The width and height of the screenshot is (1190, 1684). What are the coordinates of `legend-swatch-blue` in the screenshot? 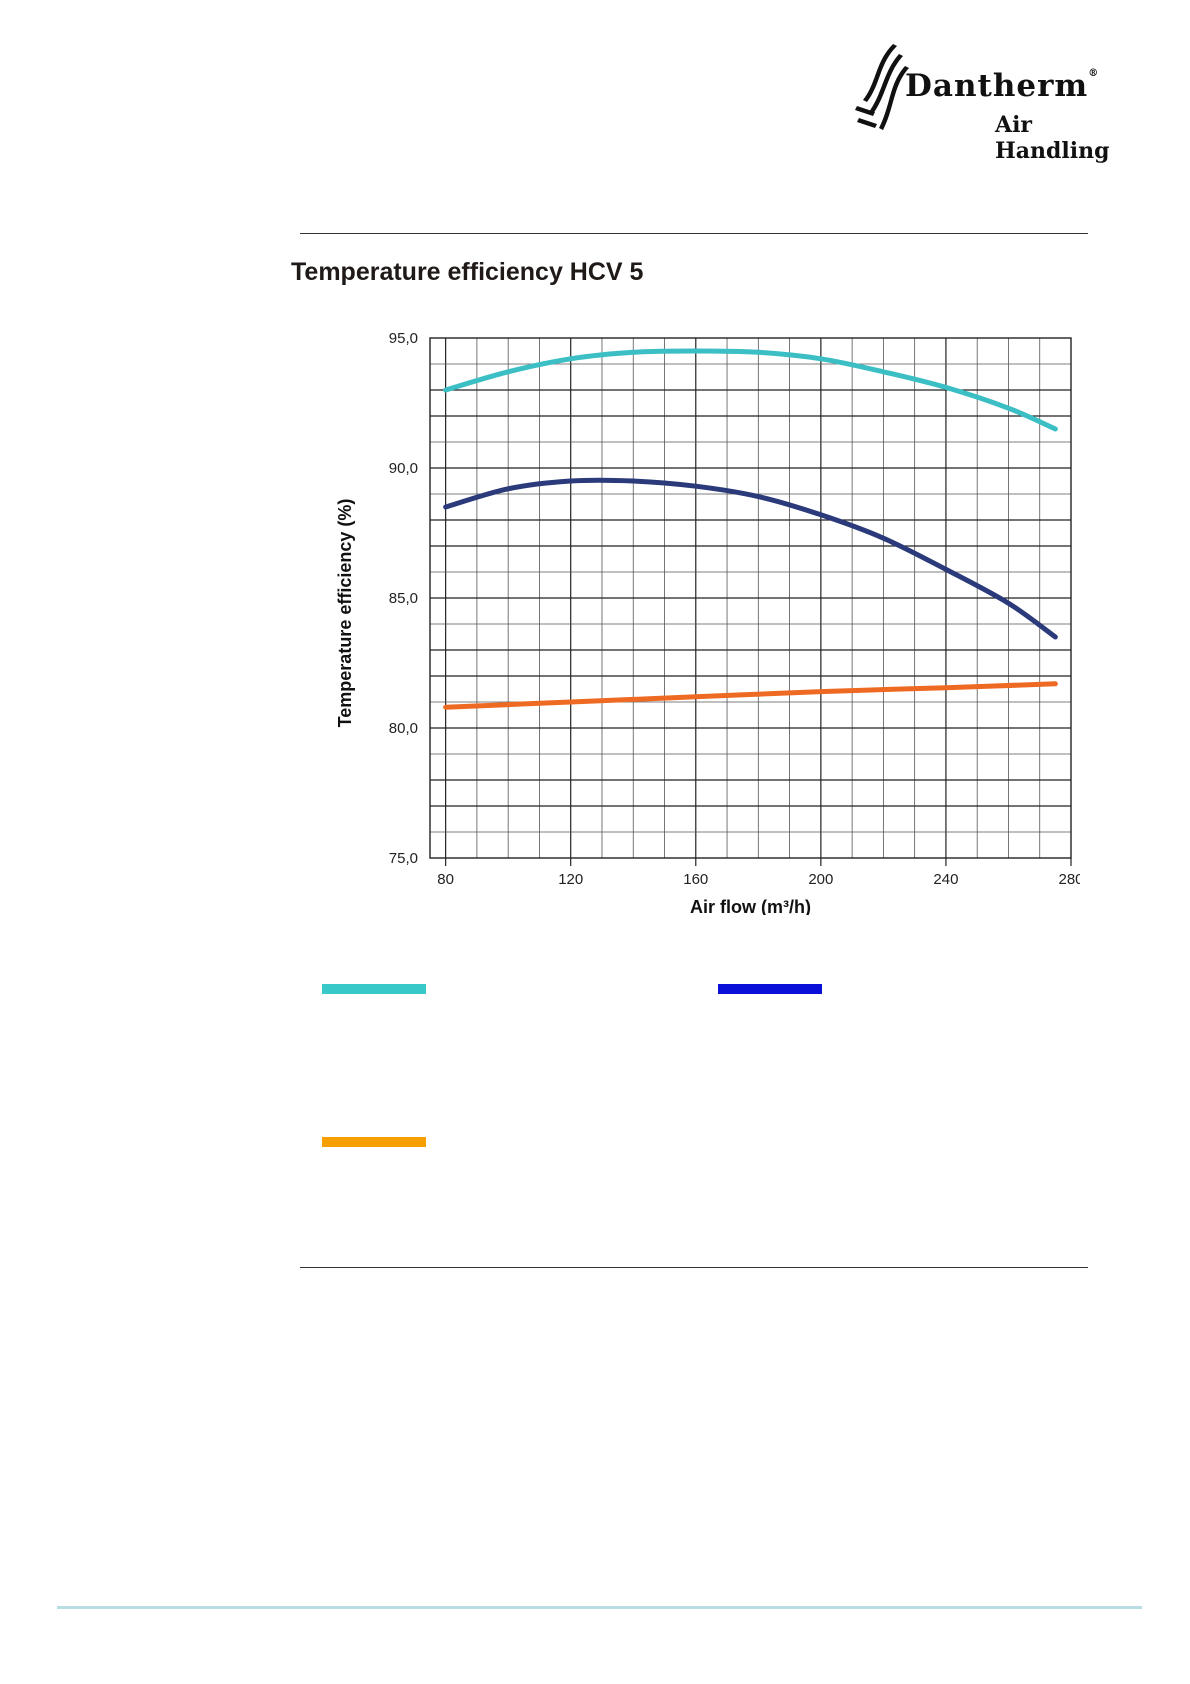 It's located at (770, 989).